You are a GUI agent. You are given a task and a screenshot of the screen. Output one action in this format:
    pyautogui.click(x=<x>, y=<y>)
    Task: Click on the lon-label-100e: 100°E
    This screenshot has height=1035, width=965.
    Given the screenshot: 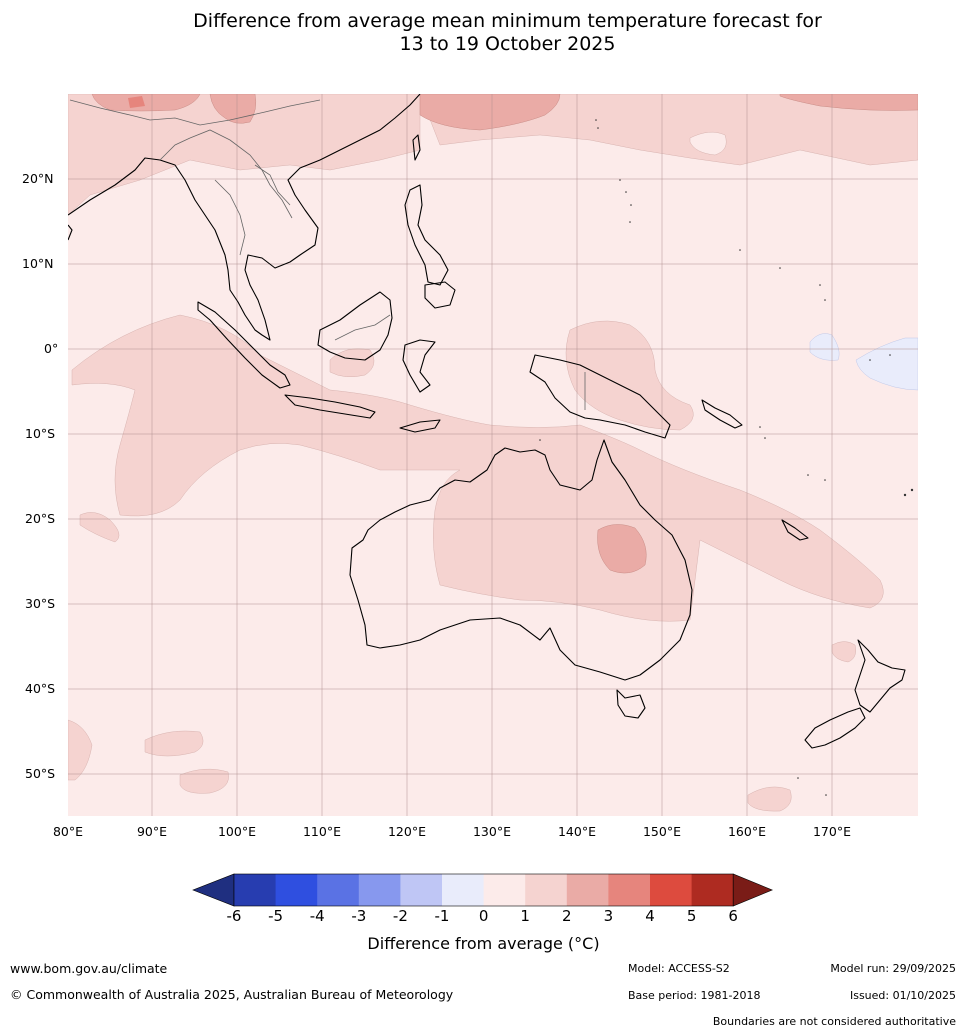 What is the action you would take?
    pyautogui.click(x=236, y=831)
    